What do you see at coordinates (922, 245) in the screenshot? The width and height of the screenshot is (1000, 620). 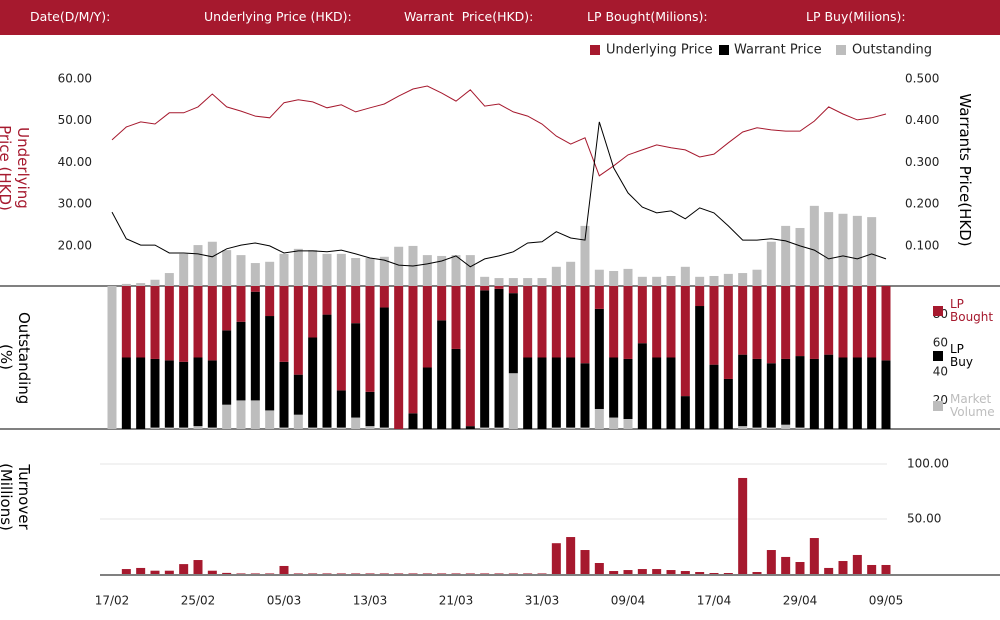 I see `y-tick-label: 0.100` at bounding box center [922, 245].